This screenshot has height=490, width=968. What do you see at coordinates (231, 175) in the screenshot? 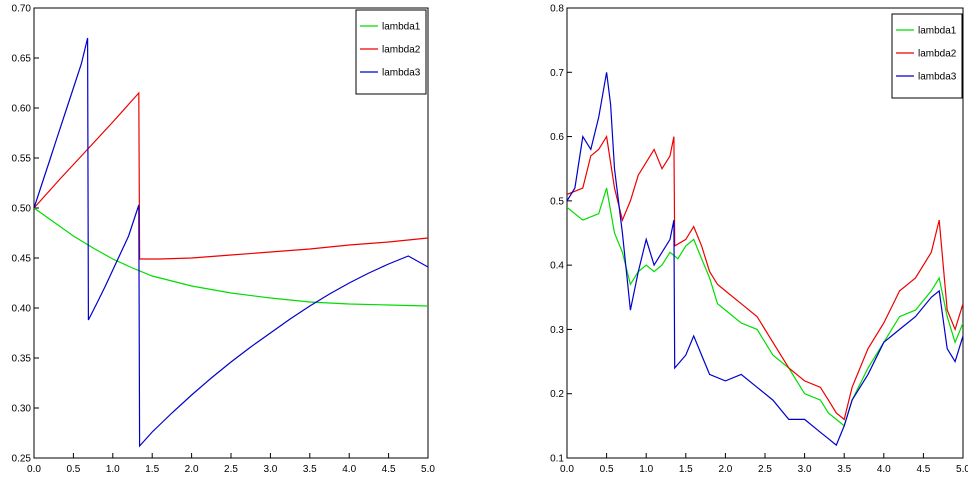
I see `series-line-lambda2` at bounding box center [231, 175].